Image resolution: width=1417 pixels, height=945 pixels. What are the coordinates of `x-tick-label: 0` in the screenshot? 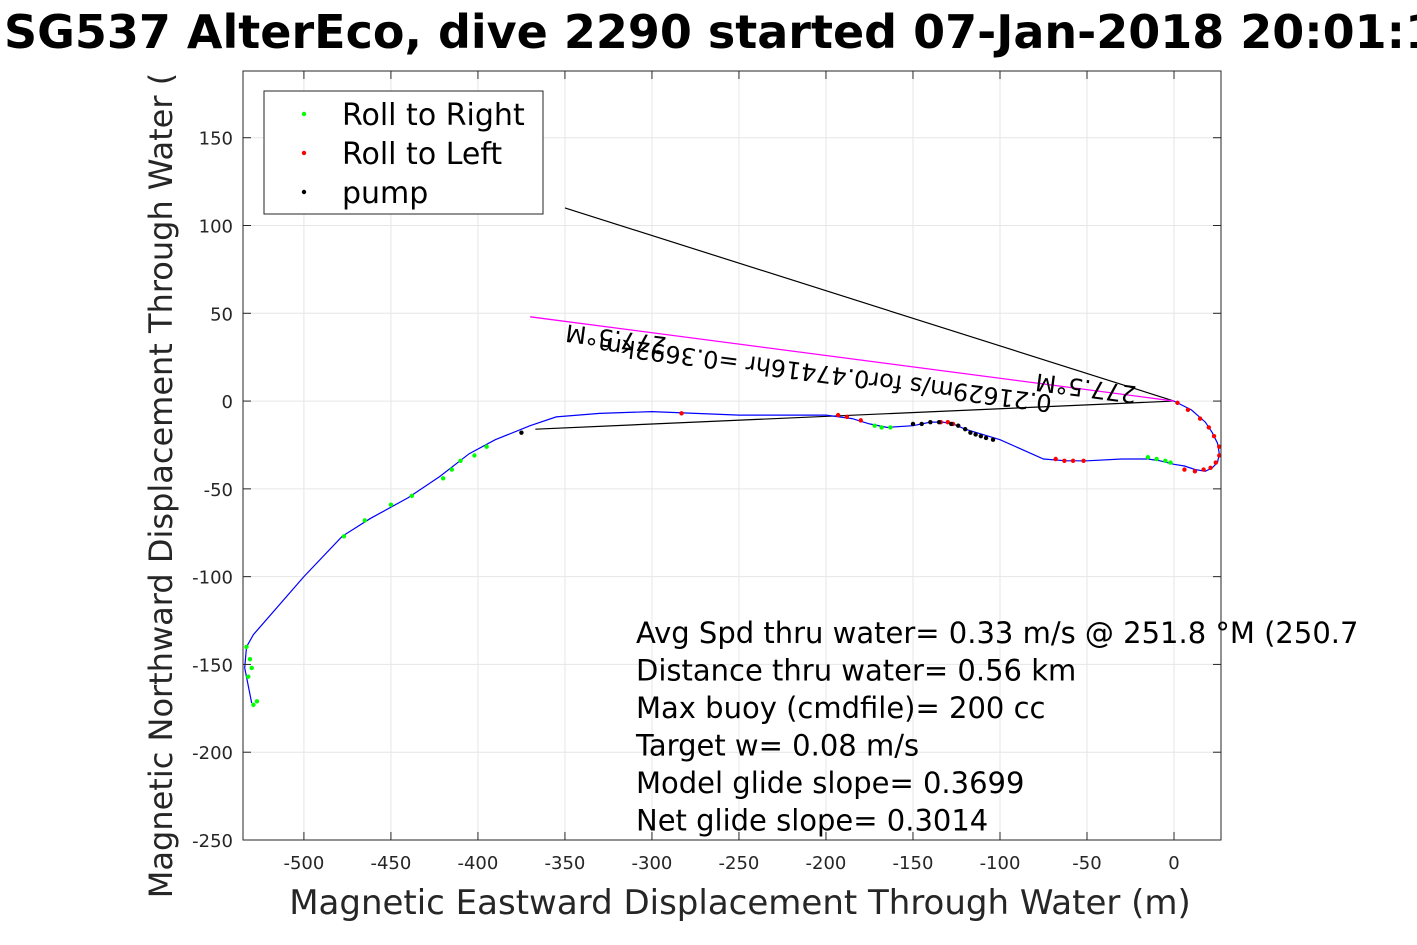 It's located at (1173, 863).